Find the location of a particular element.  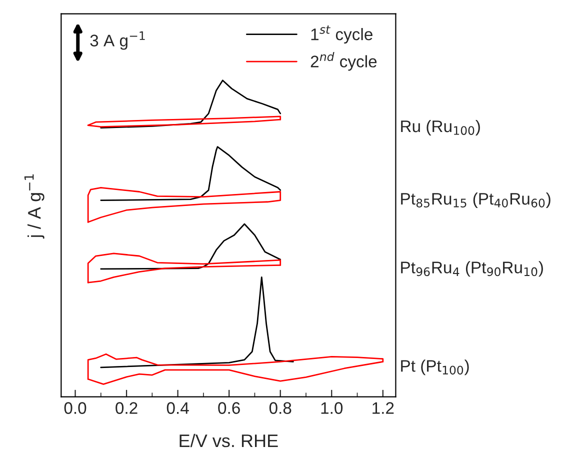

x-tick-label: 0.8 is located at coordinates (280, 408).